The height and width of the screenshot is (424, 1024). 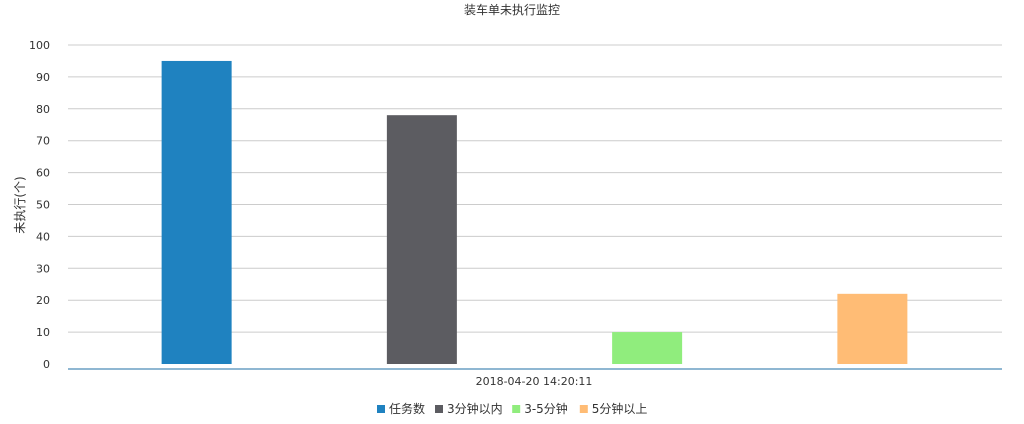 I want to click on legend-label: 3分钟以内, so click(x=475, y=408).